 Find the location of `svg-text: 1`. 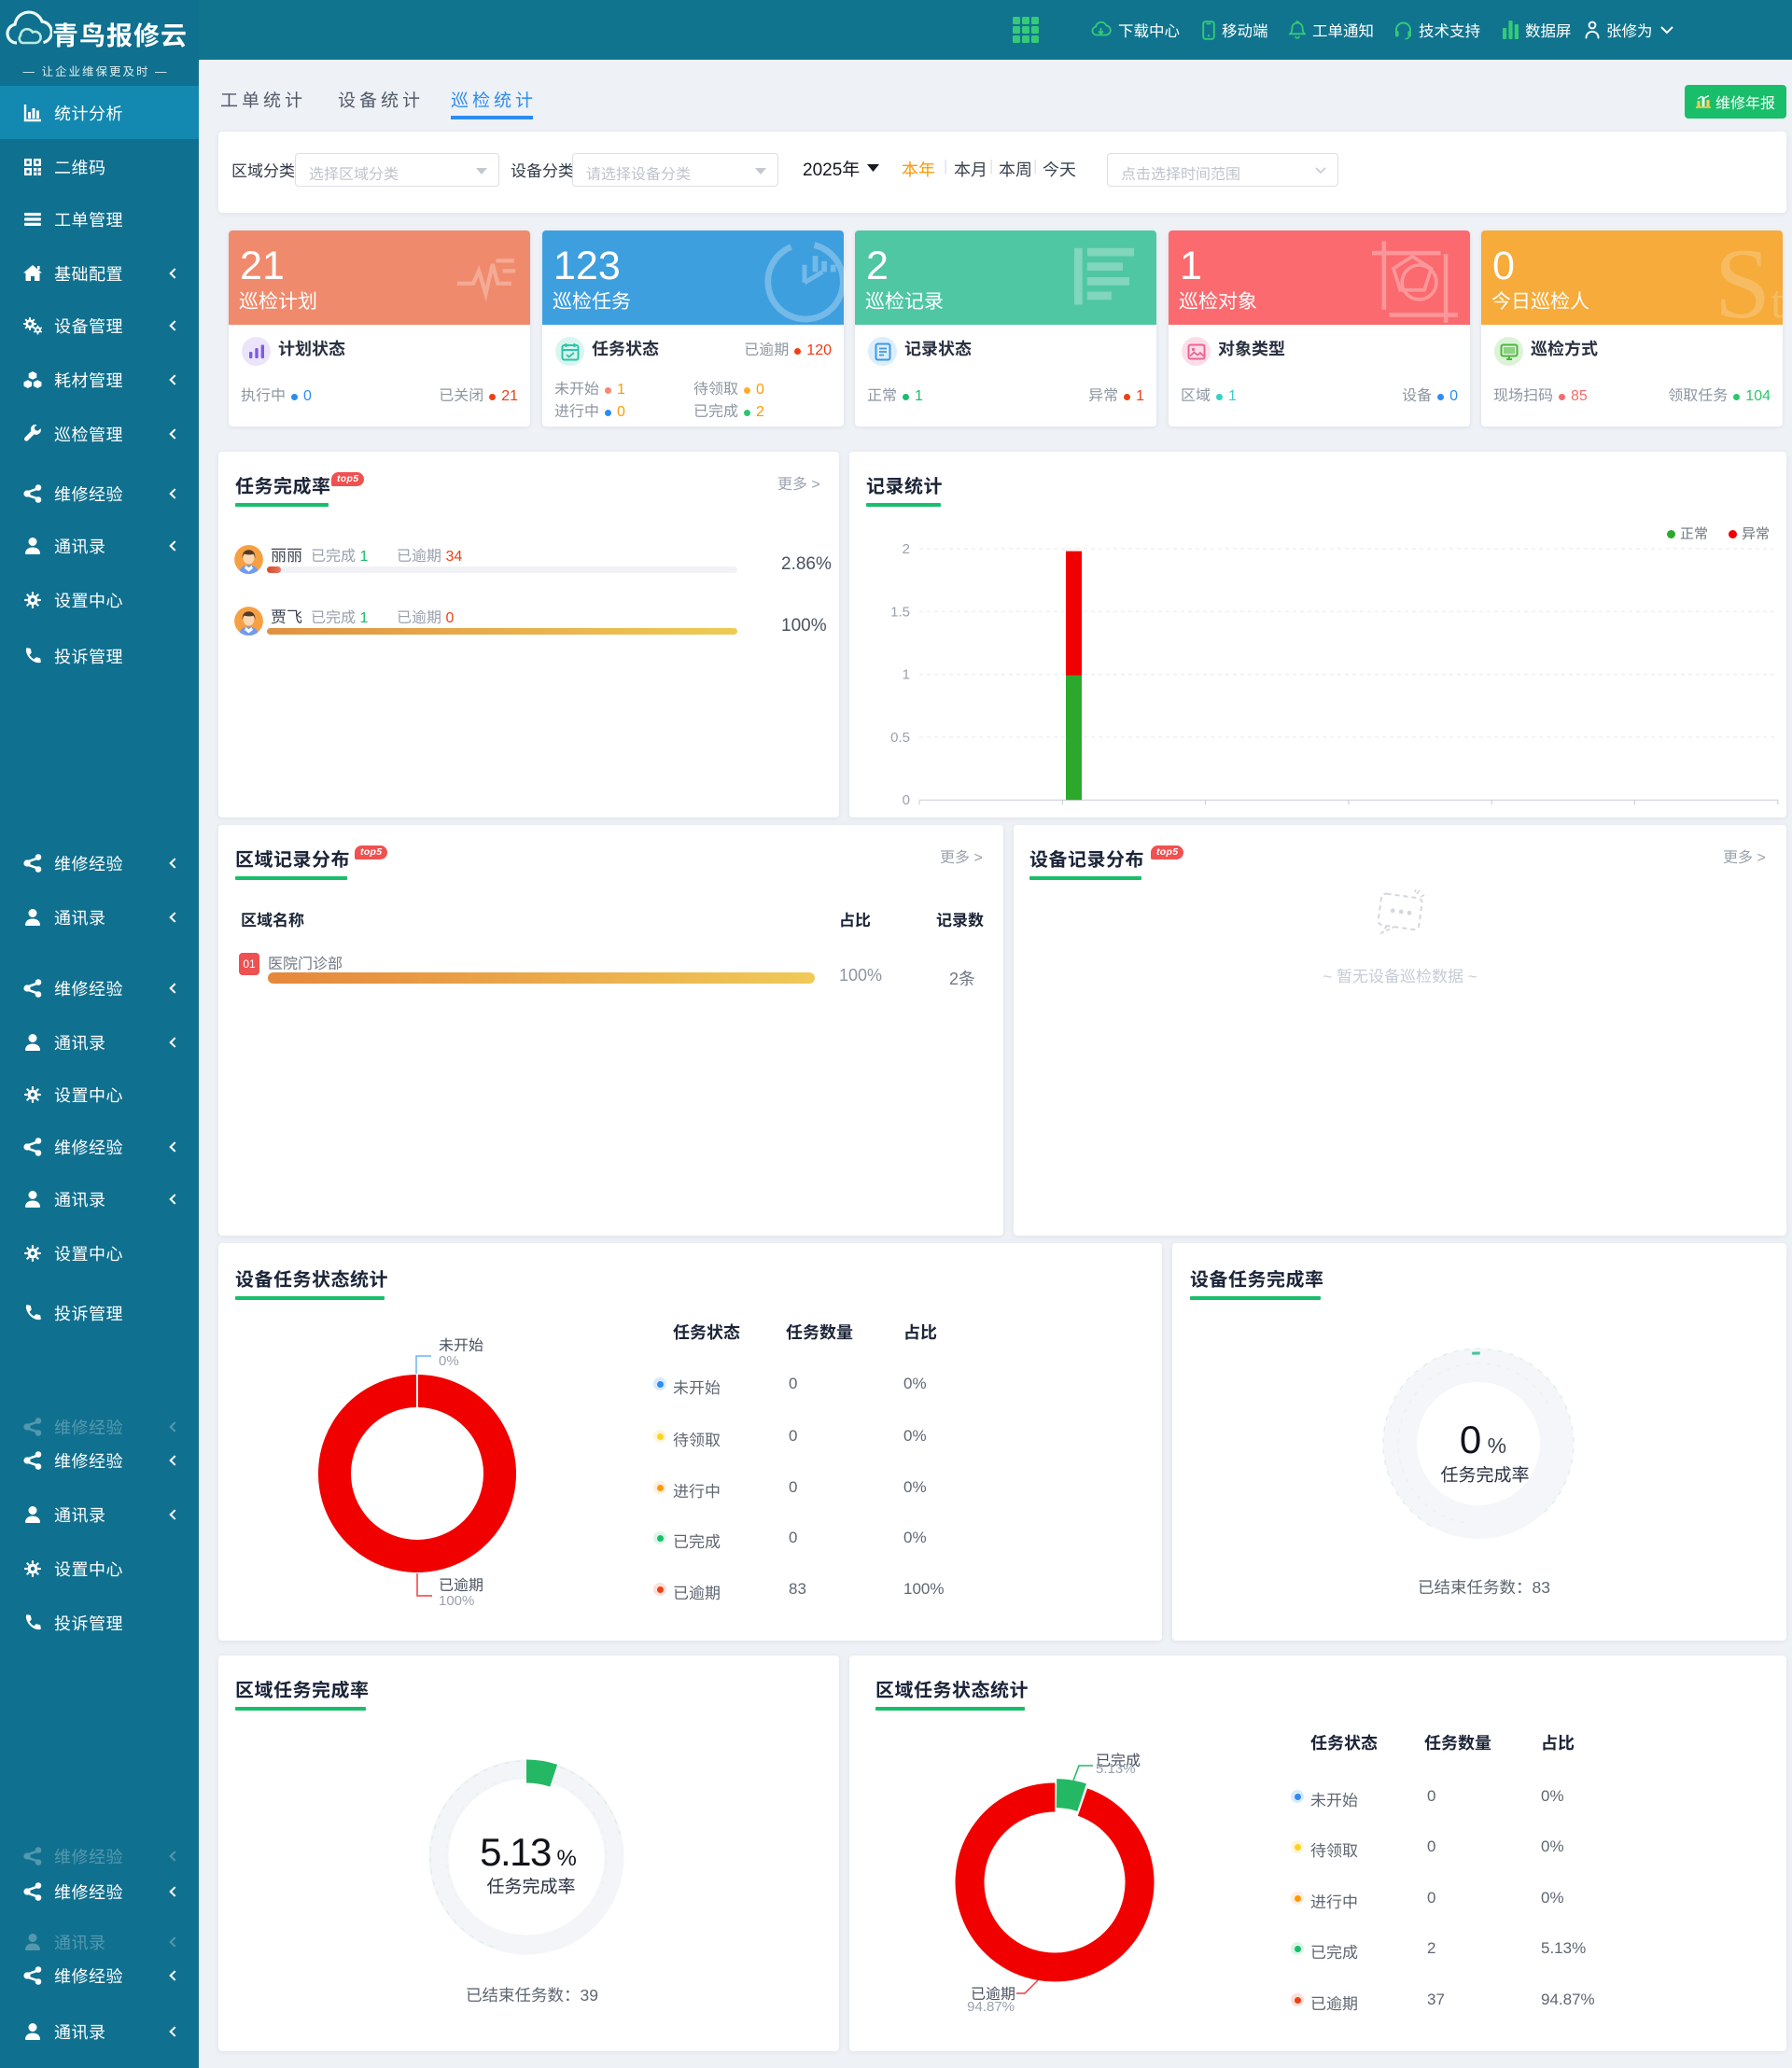

svg-text: 1 is located at coordinates (906, 675).